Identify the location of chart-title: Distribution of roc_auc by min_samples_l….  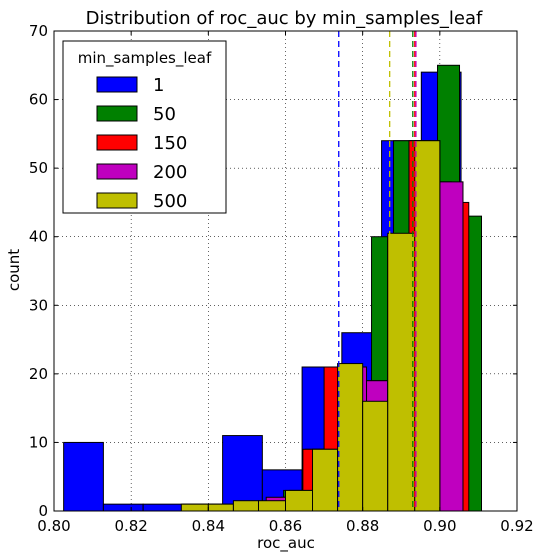
(284, 18).